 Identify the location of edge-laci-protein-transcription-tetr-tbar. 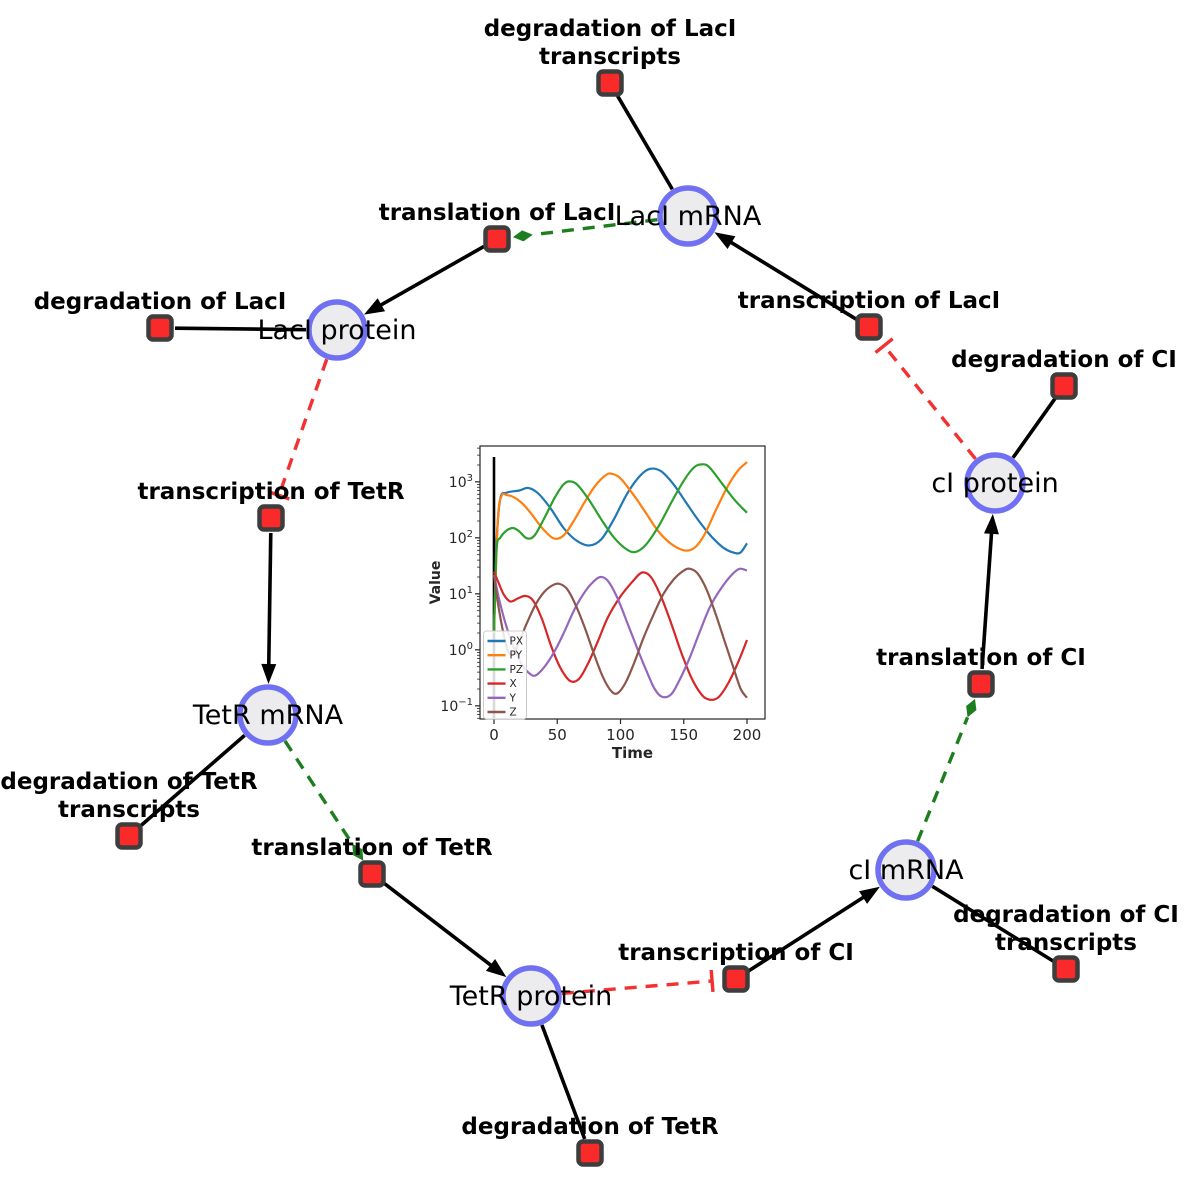
(279, 495).